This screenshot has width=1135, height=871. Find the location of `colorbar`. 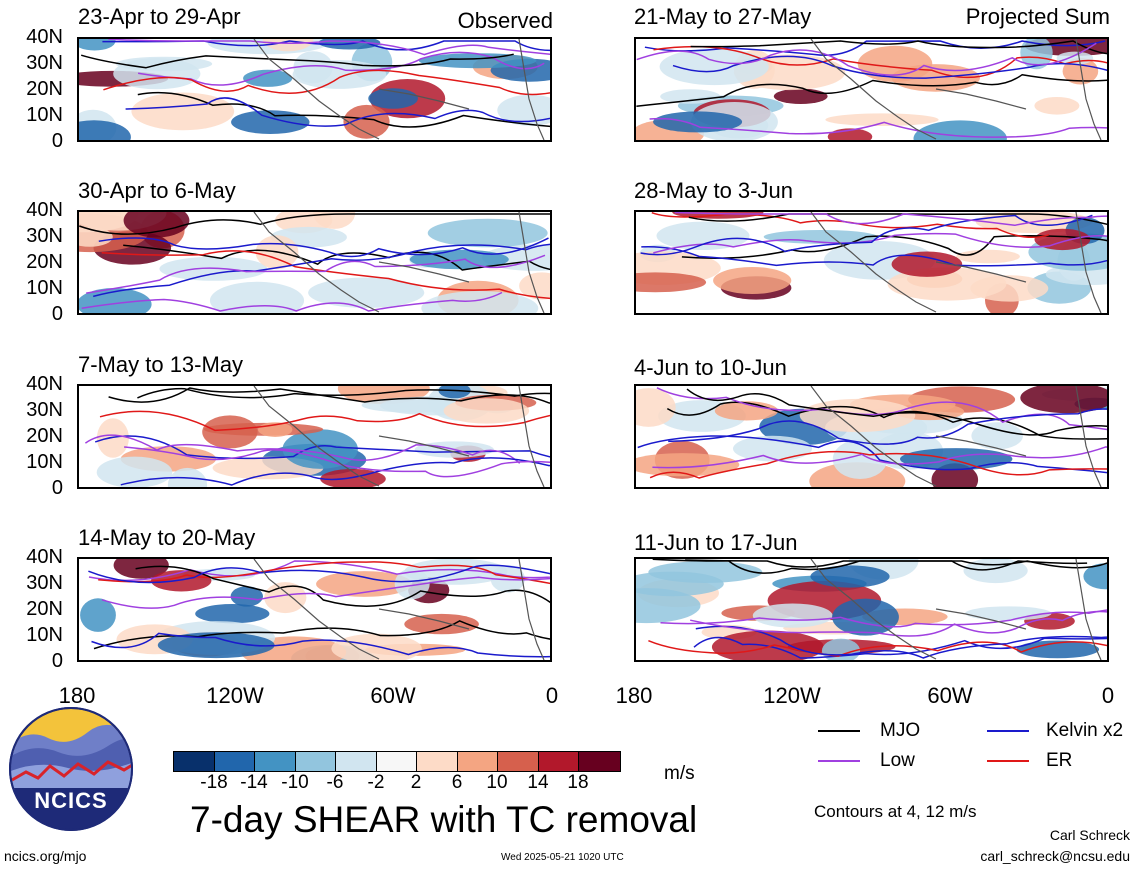

colorbar is located at coordinates (397, 761).